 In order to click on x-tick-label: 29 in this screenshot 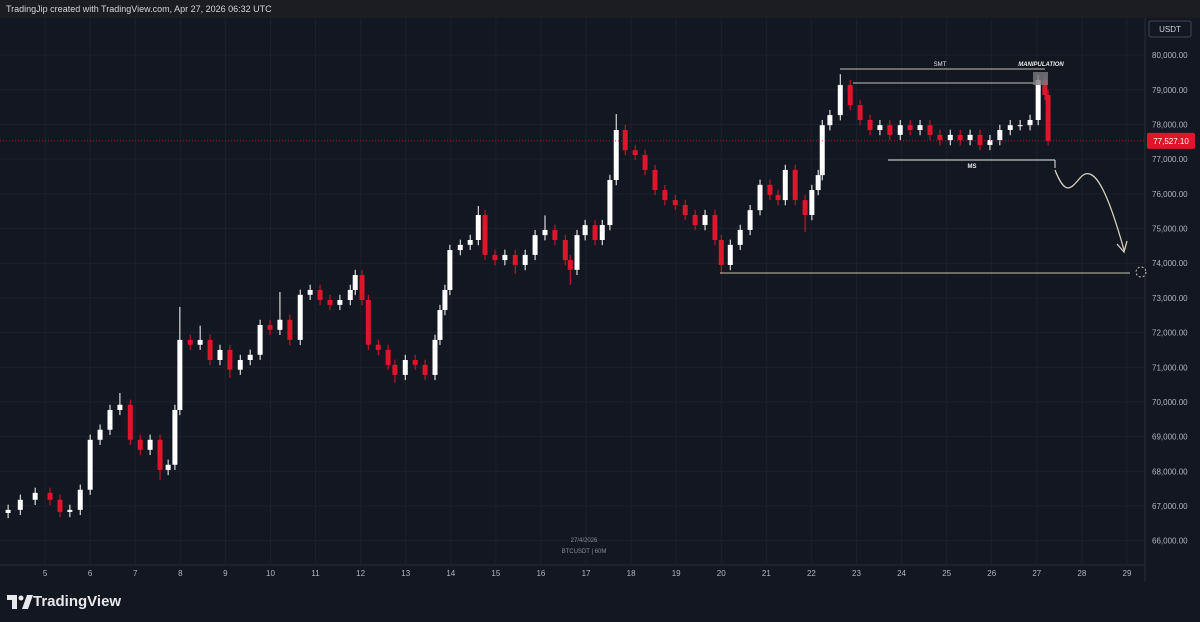, I will do `click(1127, 573)`.